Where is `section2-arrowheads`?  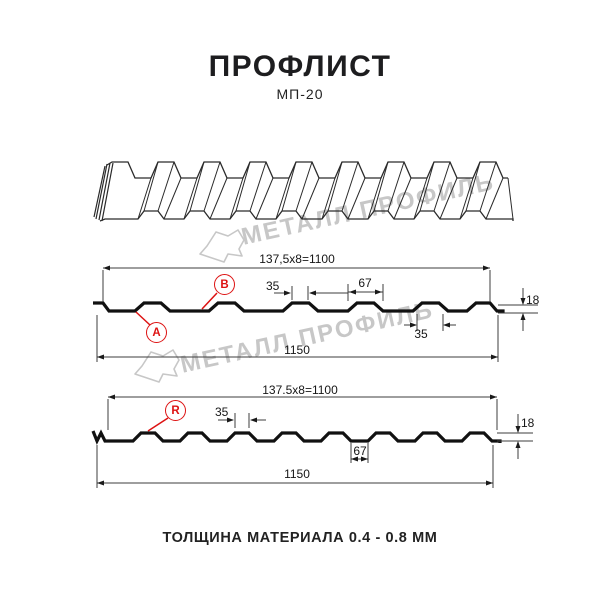 section2-arrowheads is located at coordinates (309, 440).